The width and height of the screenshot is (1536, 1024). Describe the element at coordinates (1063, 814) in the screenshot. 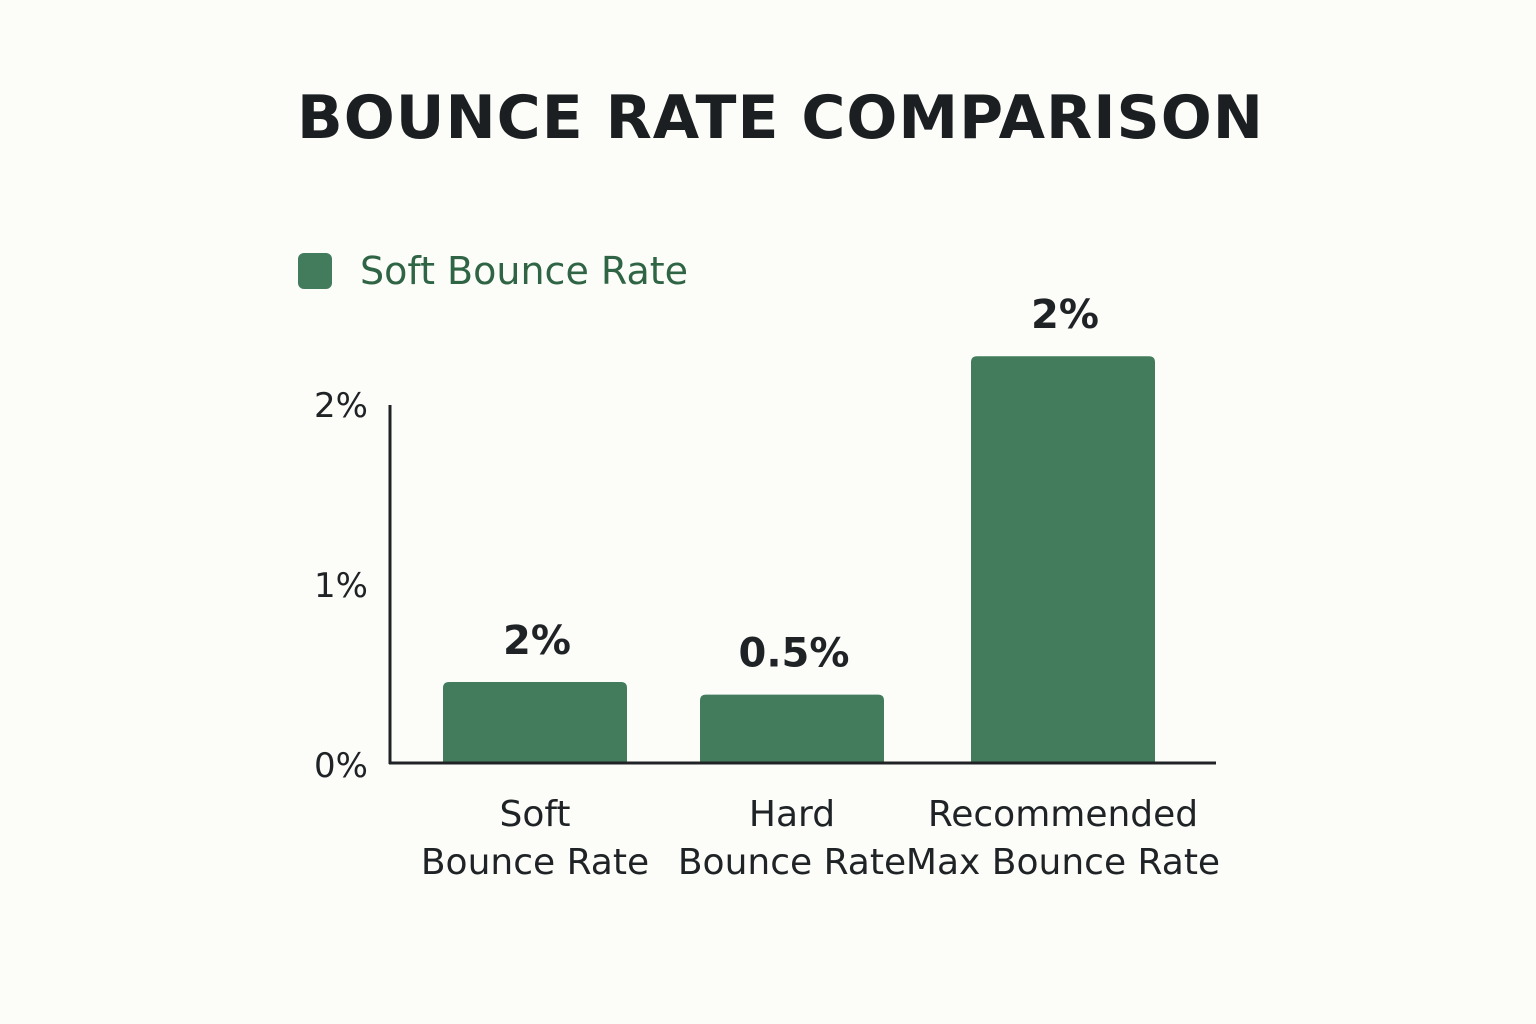

I see `x-category-label-line: Recommended` at that location.